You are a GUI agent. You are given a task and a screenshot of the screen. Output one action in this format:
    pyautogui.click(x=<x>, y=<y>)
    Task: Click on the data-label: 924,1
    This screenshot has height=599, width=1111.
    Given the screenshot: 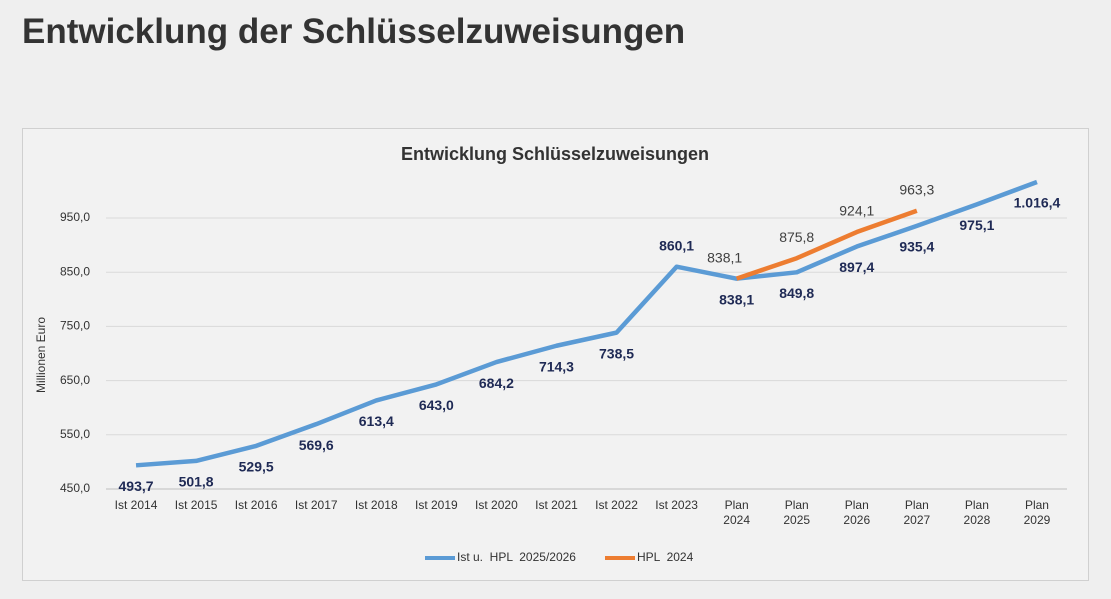 What is the action you would take?
    pyautogui.click(x=856, y=211)
    